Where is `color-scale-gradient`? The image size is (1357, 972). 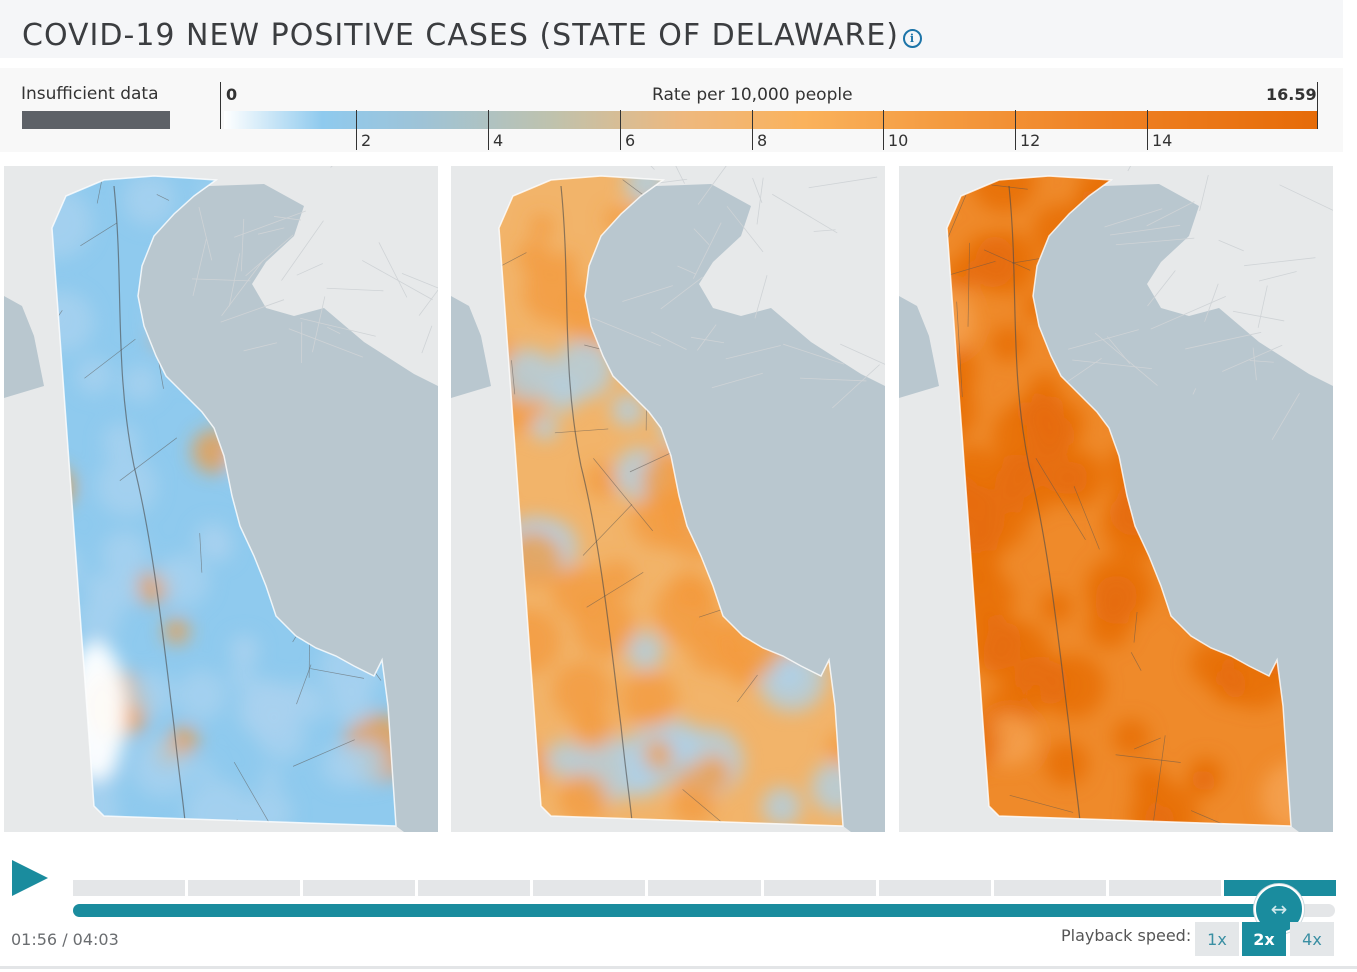
color-scale-gradient is located at coordinates (771, 120).